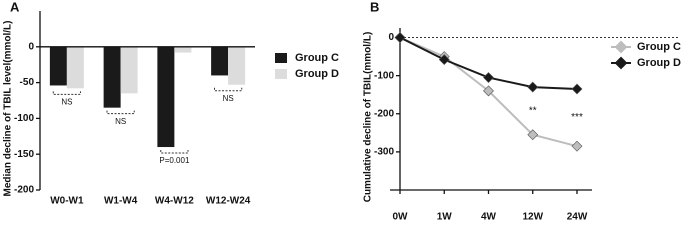  I want to click on x-tick-label: 1W, so click(445, 217).